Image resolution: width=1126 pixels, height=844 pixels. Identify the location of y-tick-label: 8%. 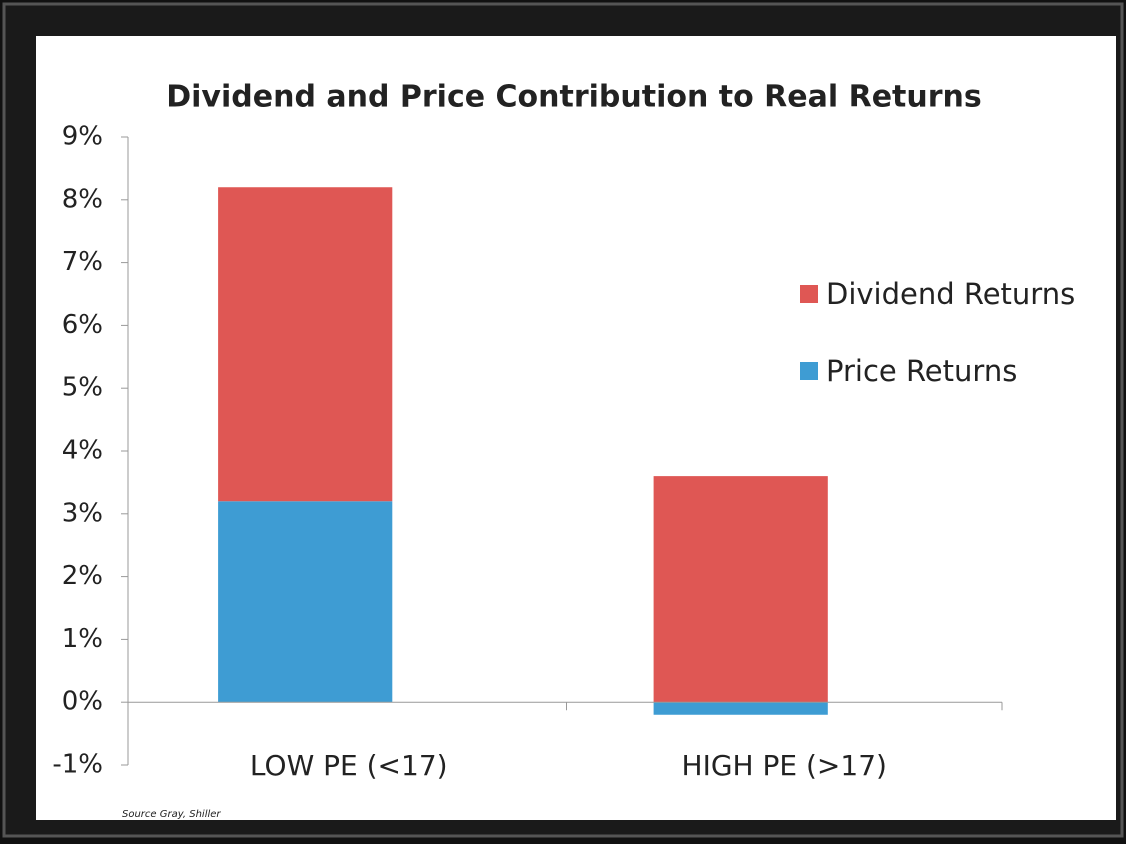
(82, 199).